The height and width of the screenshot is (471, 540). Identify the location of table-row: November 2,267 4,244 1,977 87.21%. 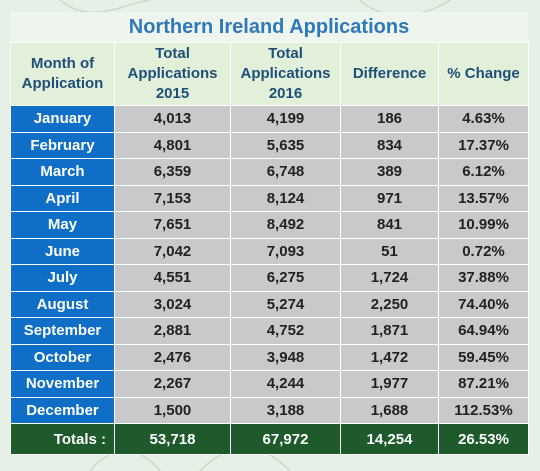
(269, 384).